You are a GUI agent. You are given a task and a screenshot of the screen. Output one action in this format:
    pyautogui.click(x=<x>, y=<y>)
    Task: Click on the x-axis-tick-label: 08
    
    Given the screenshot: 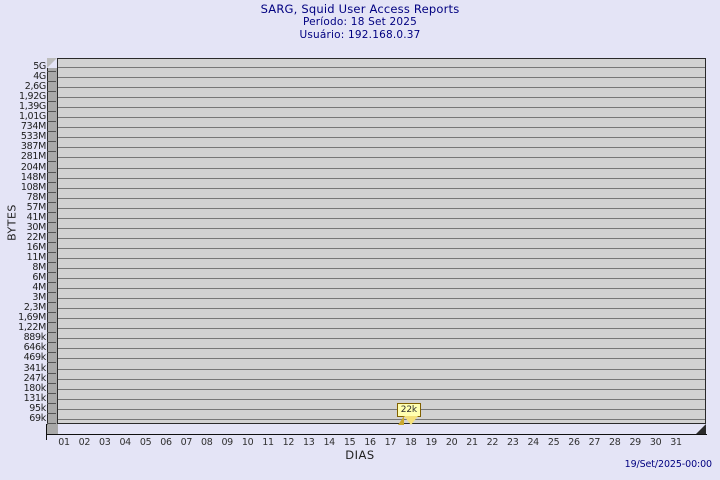 What is the action you would take?
    pyautogui.click(x=207, y=442)
    